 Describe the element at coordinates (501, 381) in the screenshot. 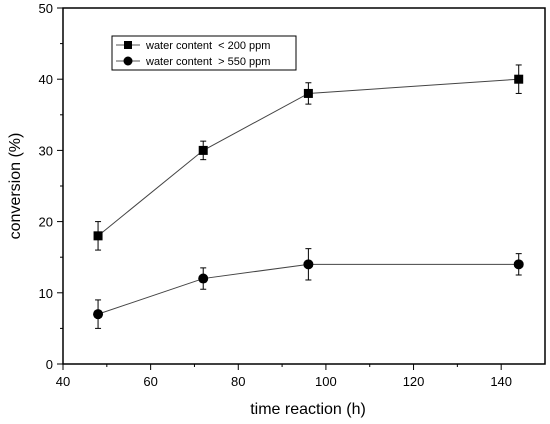

I see `x-tick-label: 140` at that location.